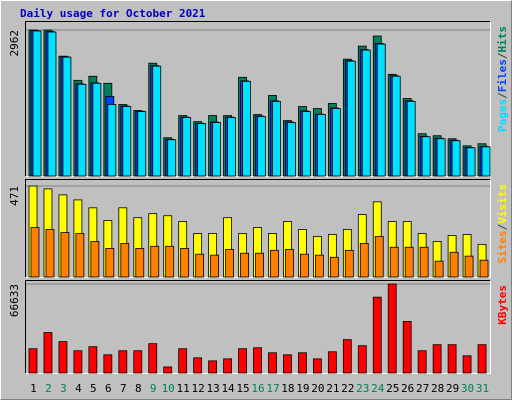 The height and width of the screenshot is (400, 512). What do you see at coordinates (63, 388) in the screenshot?
I see `x-tick-label: 3` at bounding box center [63, 388].